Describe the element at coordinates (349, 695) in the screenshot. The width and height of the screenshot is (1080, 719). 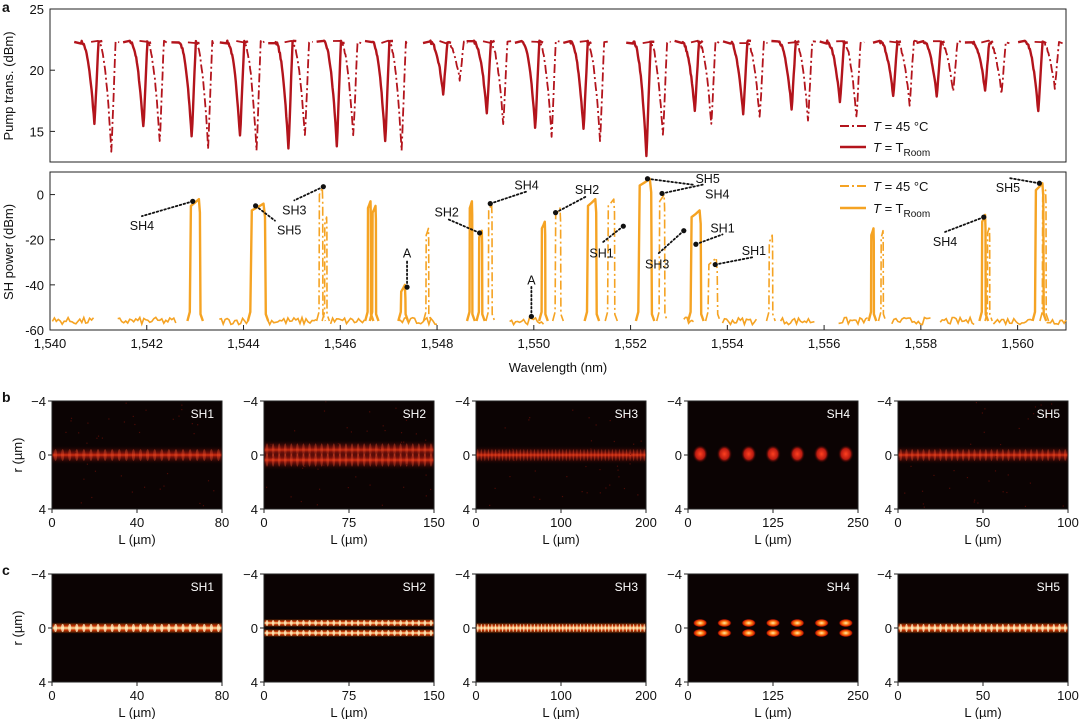
I see `mode-x-tick-label: 75` at that location.